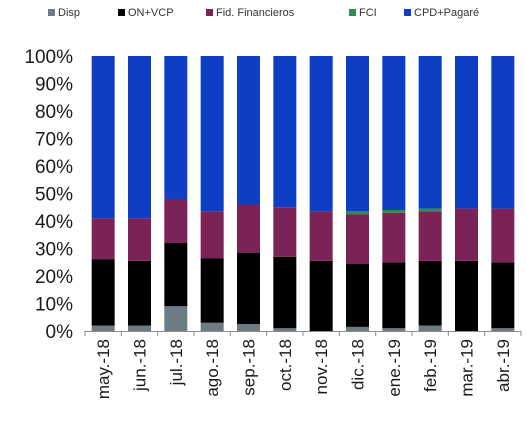 The height and width of the screenshot is (430, 527). Describe the element at coordinates (176, 362) in the screenshot. I see `x-tick-label: jul.-18` at that location.